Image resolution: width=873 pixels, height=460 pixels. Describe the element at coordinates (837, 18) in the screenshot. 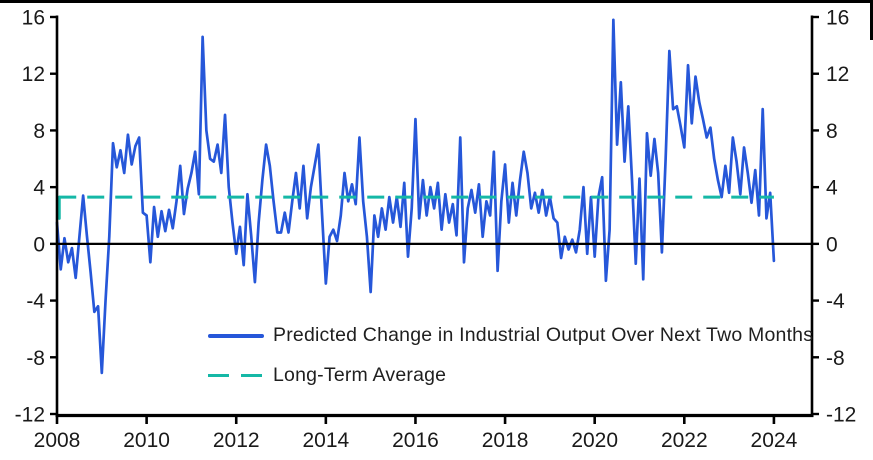

I see `y-axis-label-right: 16` at that location.